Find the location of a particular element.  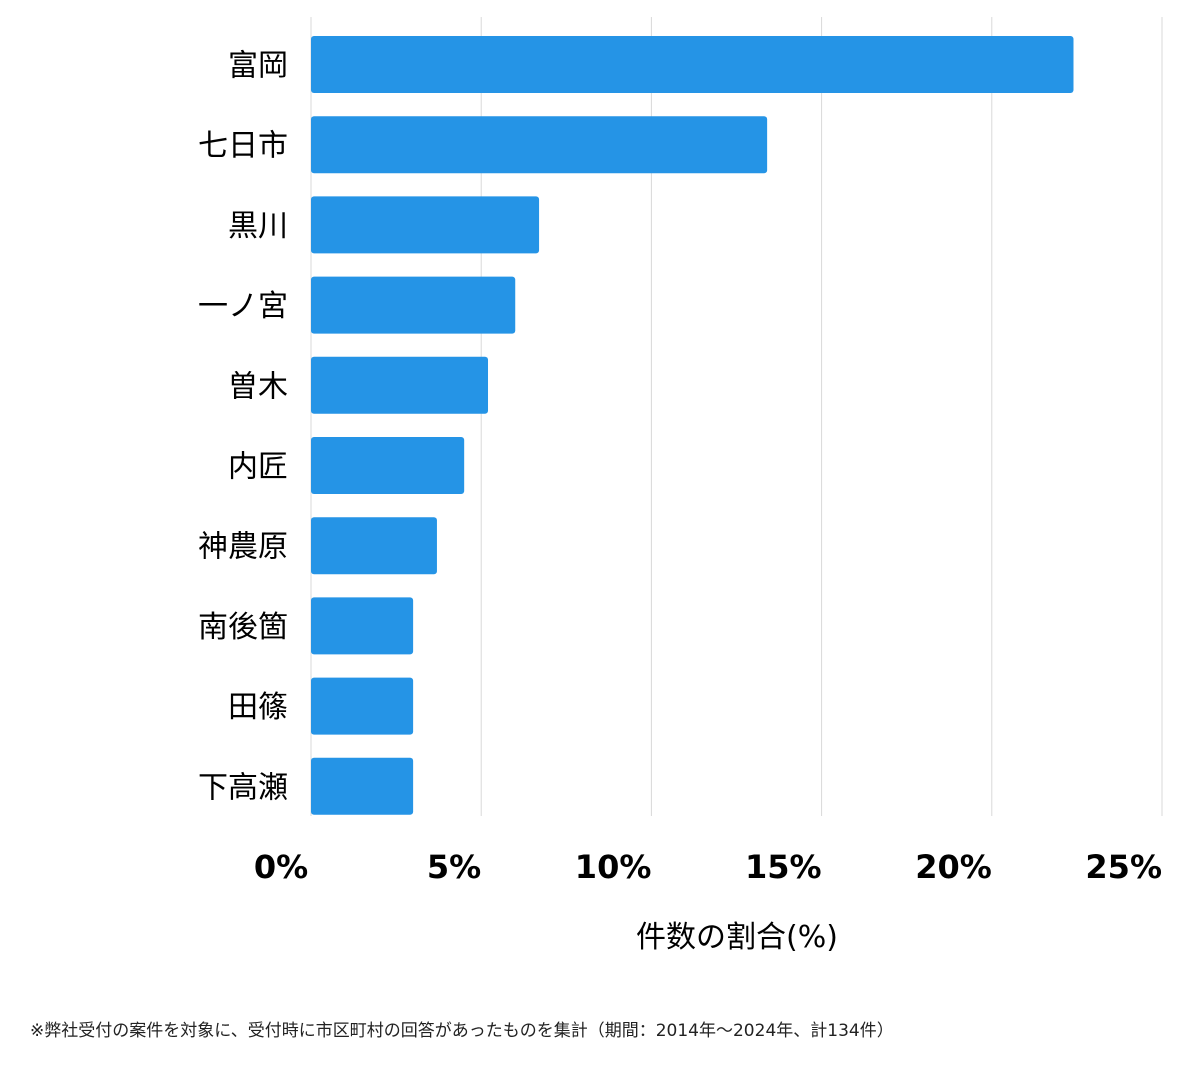

x-tick-labels: 0% 5% 10% 15% 20% 25% is located at coordinates (708, 867).